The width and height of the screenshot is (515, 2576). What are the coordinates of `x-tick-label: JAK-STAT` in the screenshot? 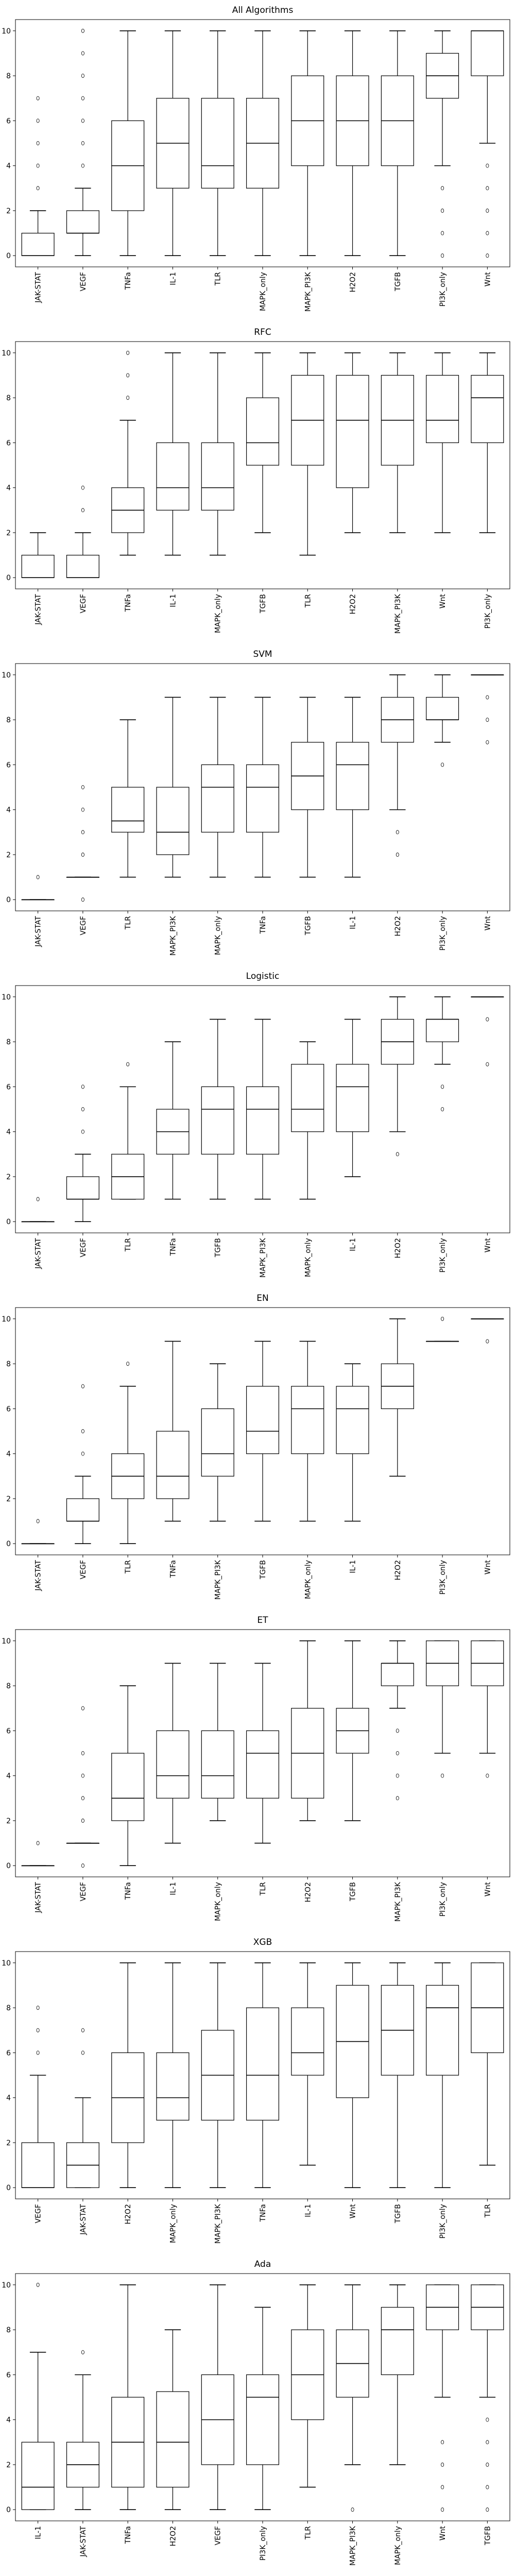 It's located at (39, 287).